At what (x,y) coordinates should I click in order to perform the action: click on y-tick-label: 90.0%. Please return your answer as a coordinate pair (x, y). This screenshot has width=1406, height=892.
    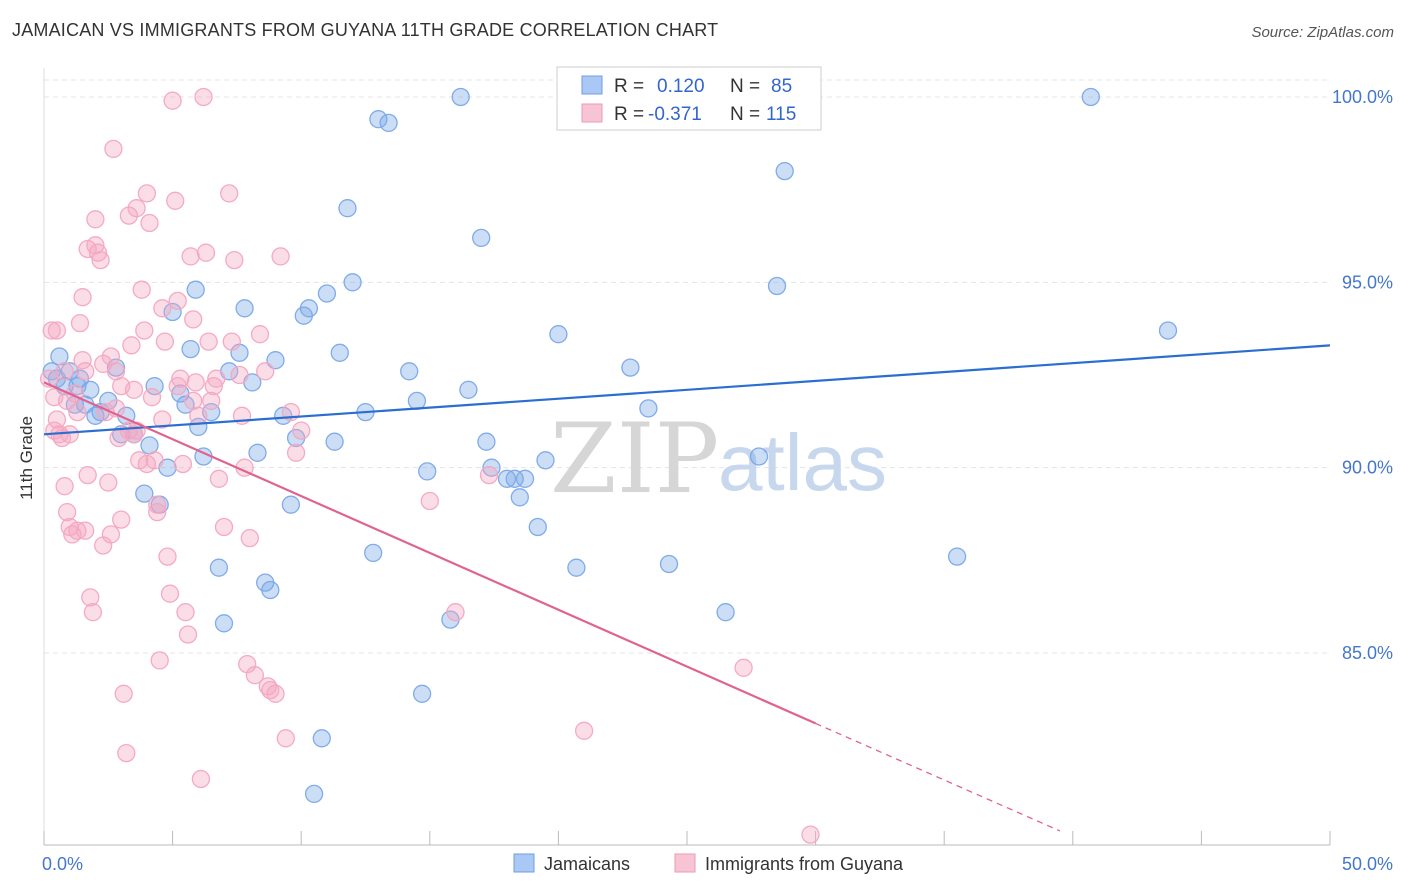
    Looking at the image, I should click on (1367, 468).